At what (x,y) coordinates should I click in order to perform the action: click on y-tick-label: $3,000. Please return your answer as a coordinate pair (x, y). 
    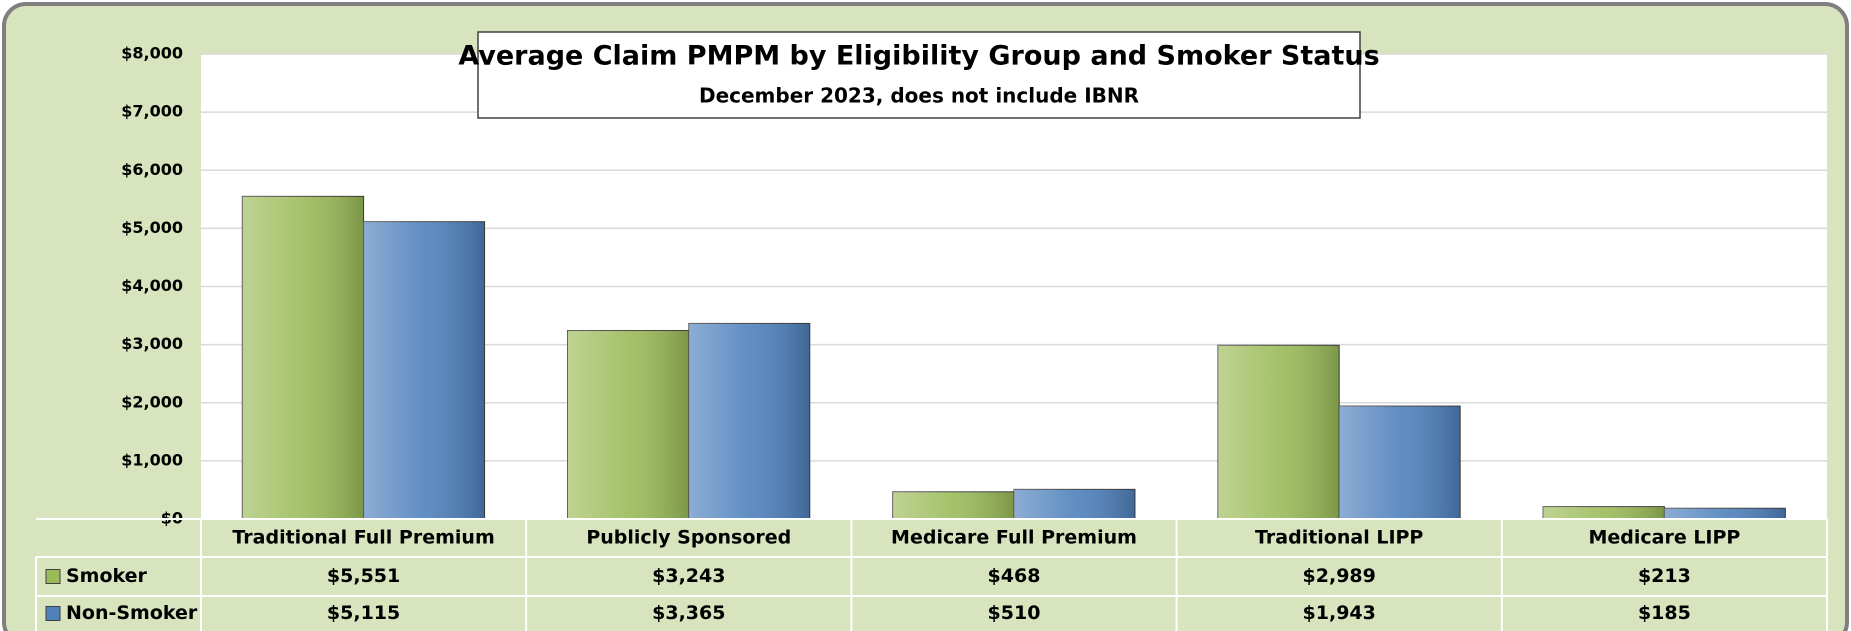
    Looking at the image, I should click on (152, 343).